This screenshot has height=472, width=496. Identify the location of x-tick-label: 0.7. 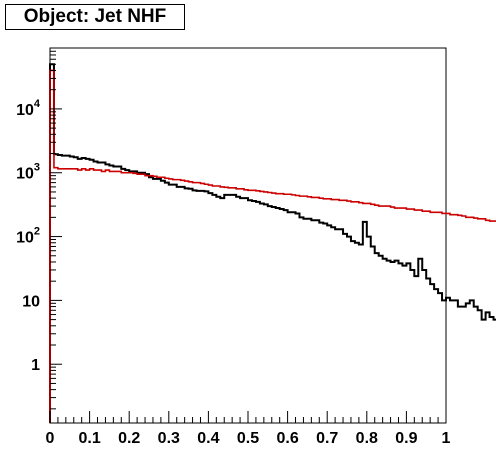
(327, 438).